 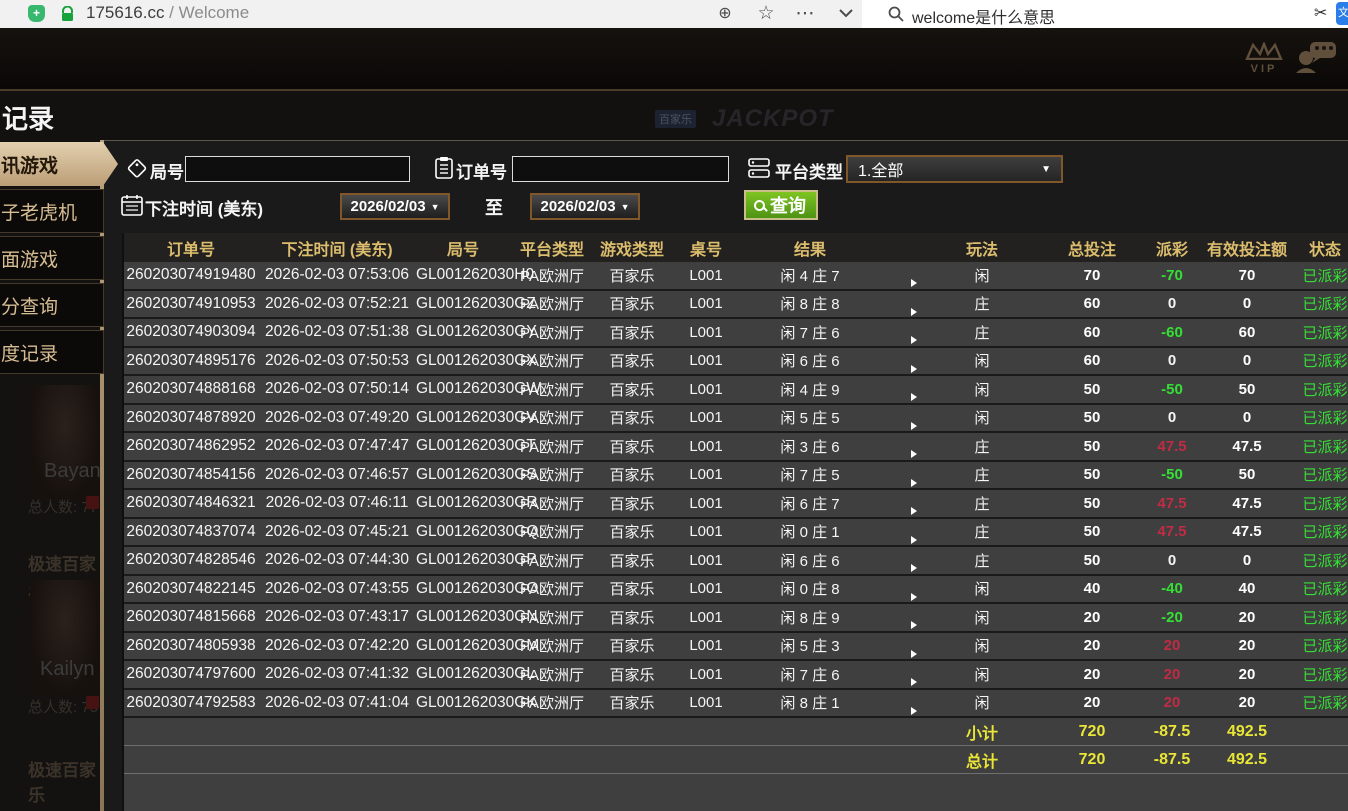 I want to click on sidebar-item-table-games: 面游戏, so click(x=52, y=258).